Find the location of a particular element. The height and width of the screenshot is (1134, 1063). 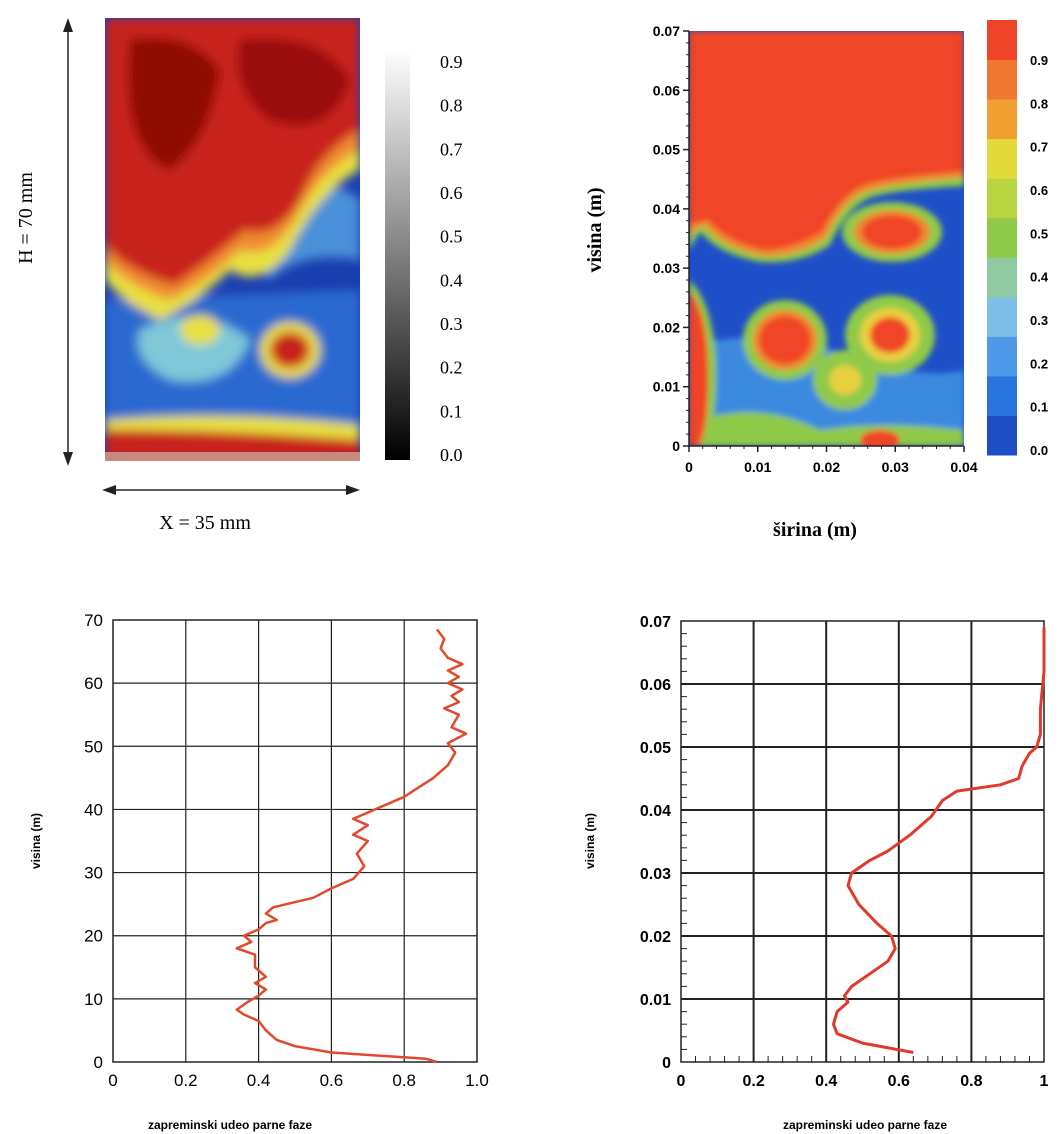

simulation-heatmap is located at coordinates (826, 238).